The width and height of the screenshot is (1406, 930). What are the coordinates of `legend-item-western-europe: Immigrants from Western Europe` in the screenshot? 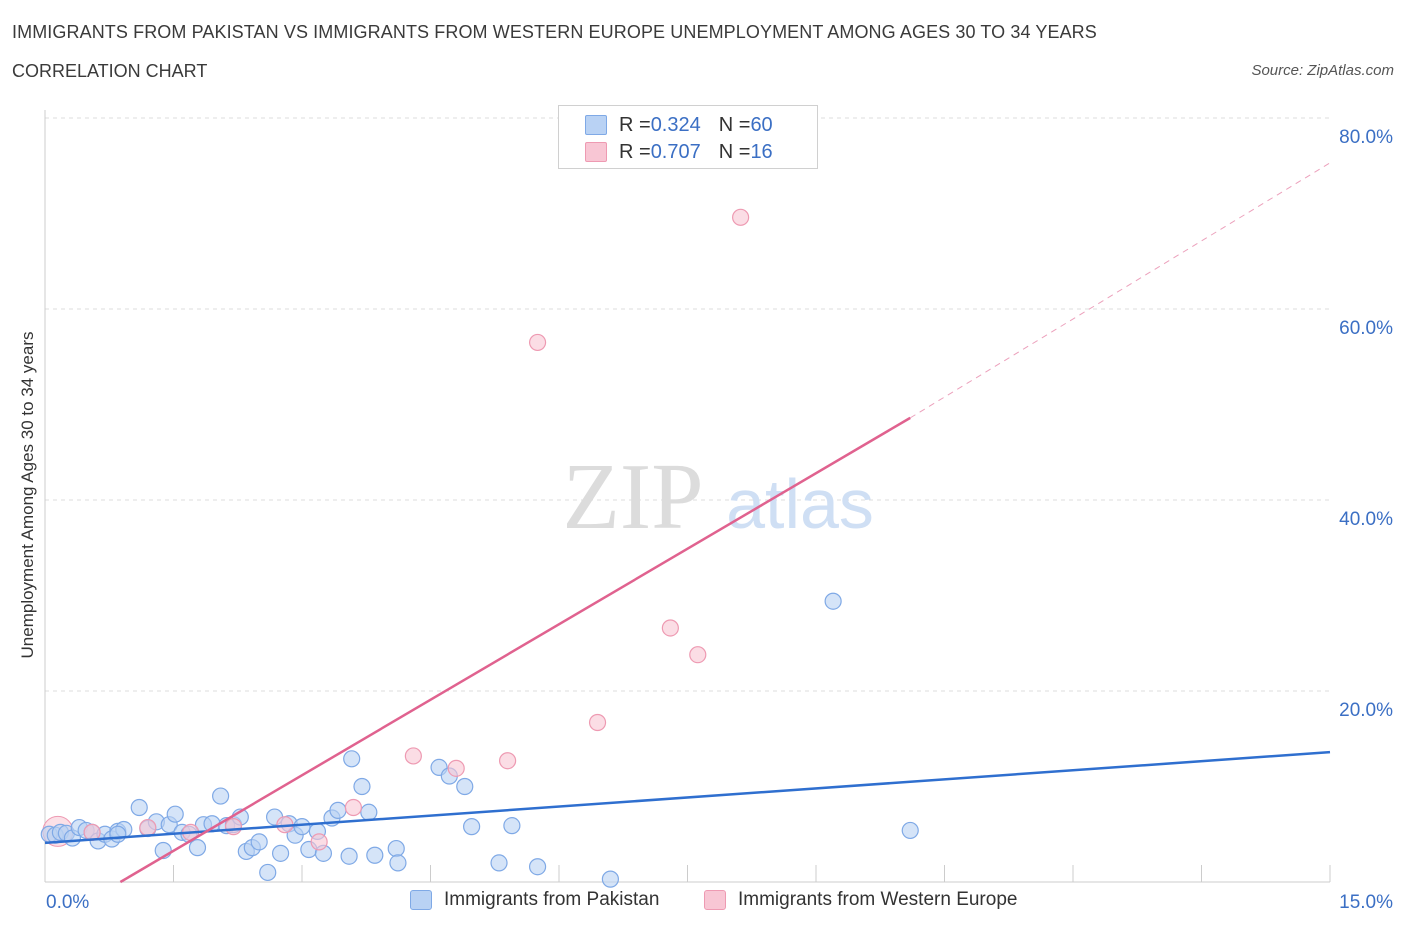 It's located at (860, 900).